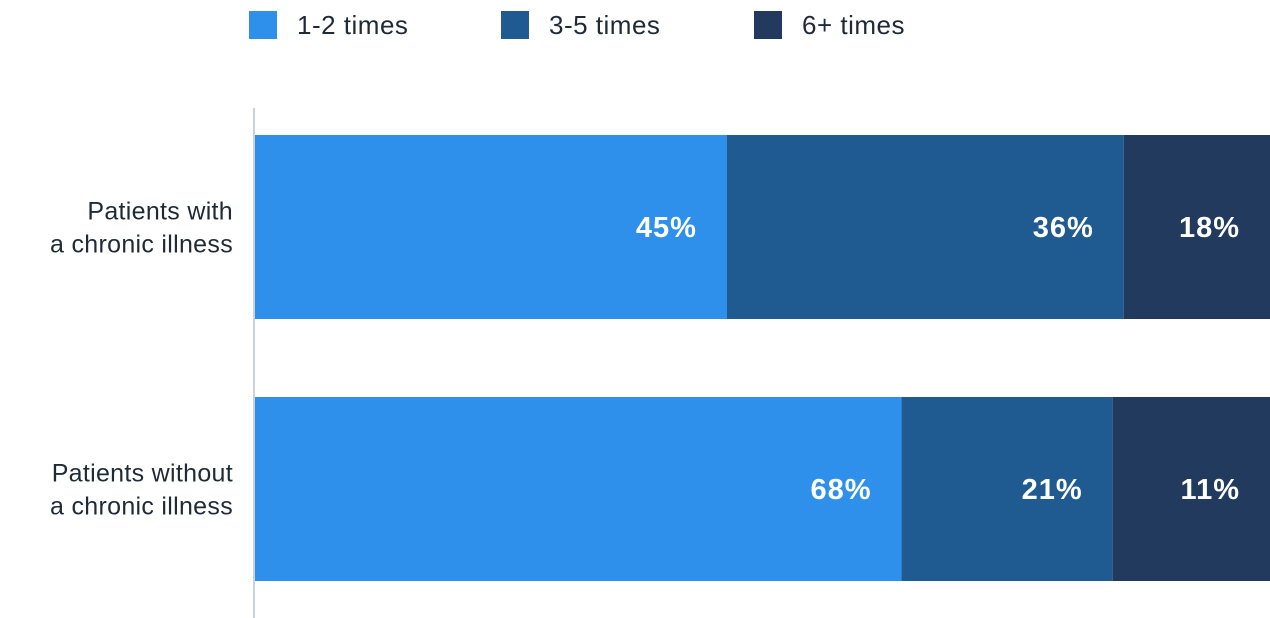  I want to click on category-label-2: Patients without a chronic illness, so click(141, 490).